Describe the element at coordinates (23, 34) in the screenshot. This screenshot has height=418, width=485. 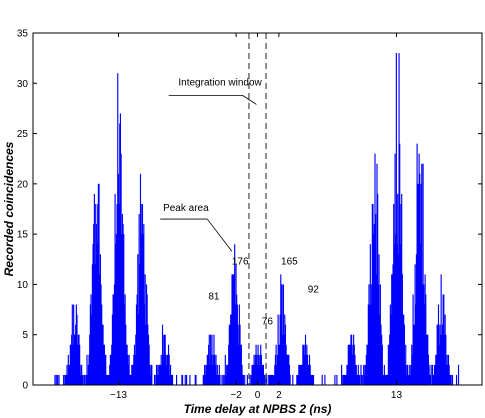
I see `y-tick-label: 35` at that location.